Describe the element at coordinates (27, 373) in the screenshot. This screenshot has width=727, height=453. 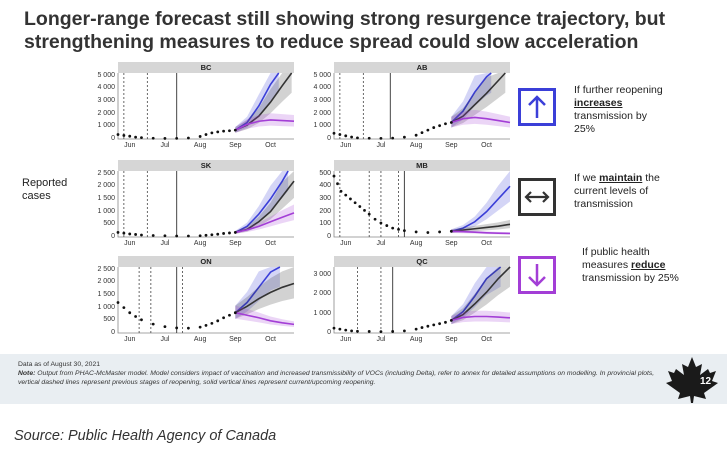
I see `note-label: Note:` at that location.